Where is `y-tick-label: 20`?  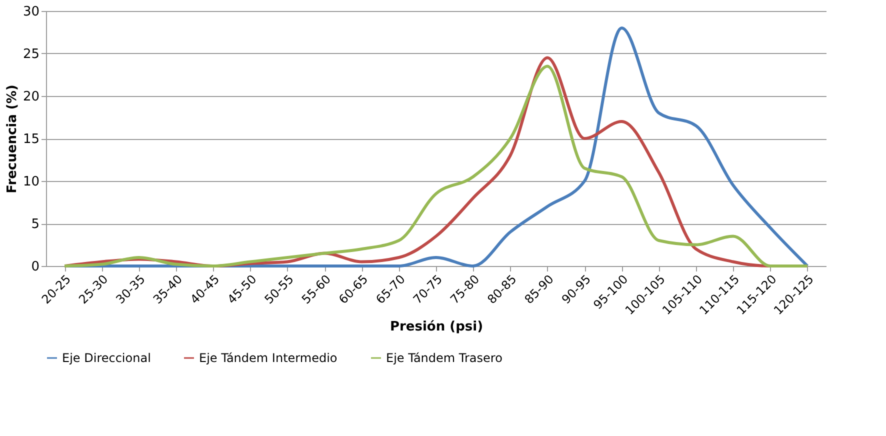
y-tick-label: 20 is located at coordinates (31, 97).